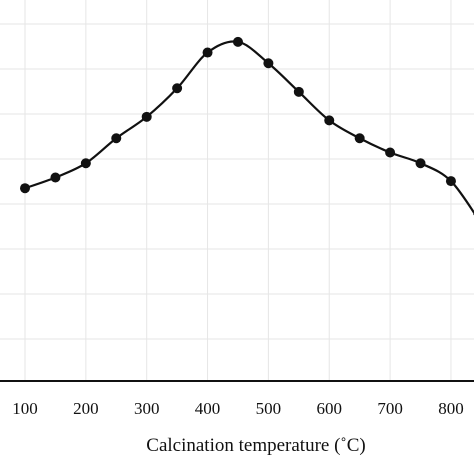  What do you see at coordinates (390, 408) in the screenshot?
I see `x-tick-label: 700` at bounding box center [390, 408].